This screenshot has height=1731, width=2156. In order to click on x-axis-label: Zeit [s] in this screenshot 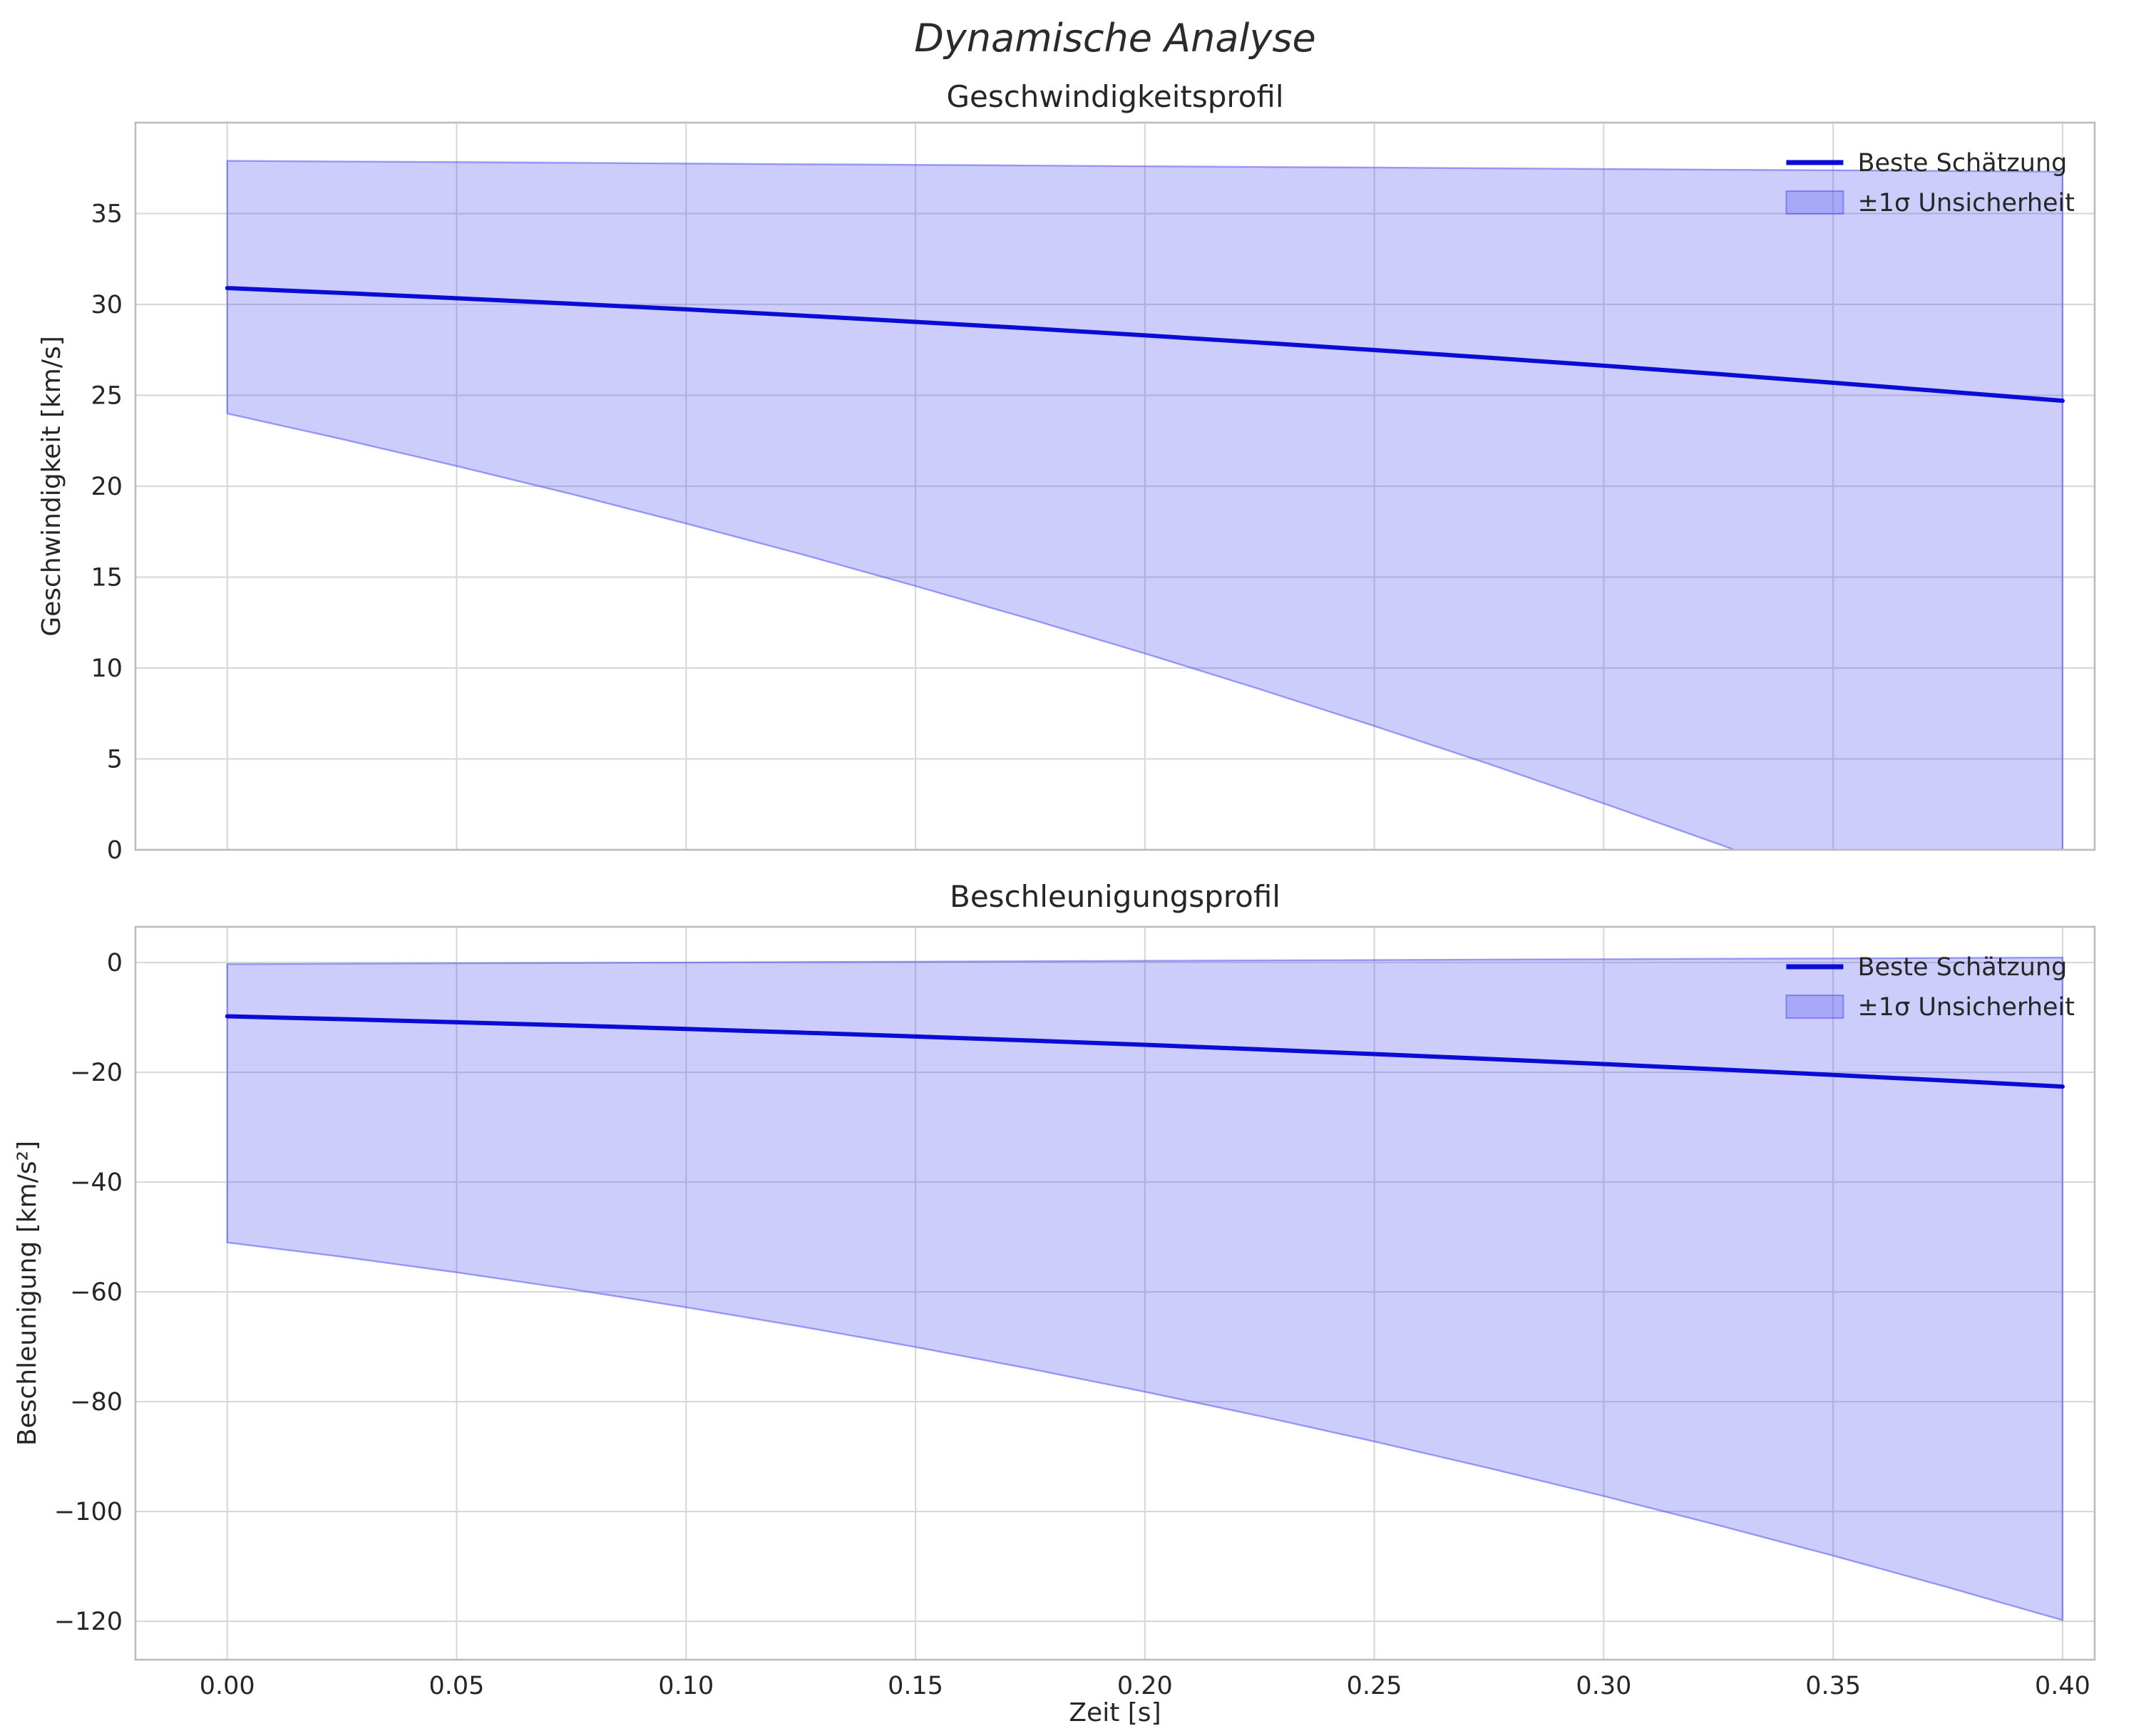, I will do `click(1115, 1712)`.